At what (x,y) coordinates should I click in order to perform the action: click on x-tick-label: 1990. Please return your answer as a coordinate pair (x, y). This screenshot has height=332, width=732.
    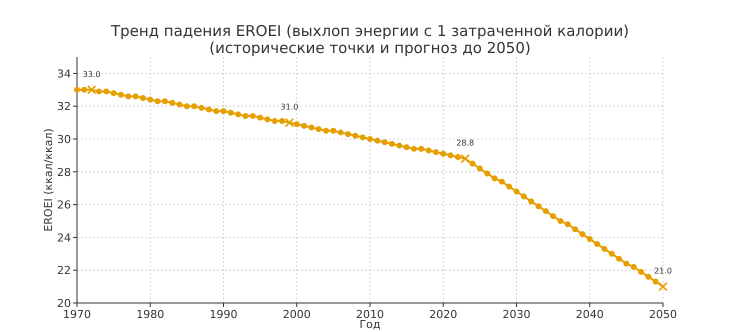
    Looking at the image, I should click on (224, 314).